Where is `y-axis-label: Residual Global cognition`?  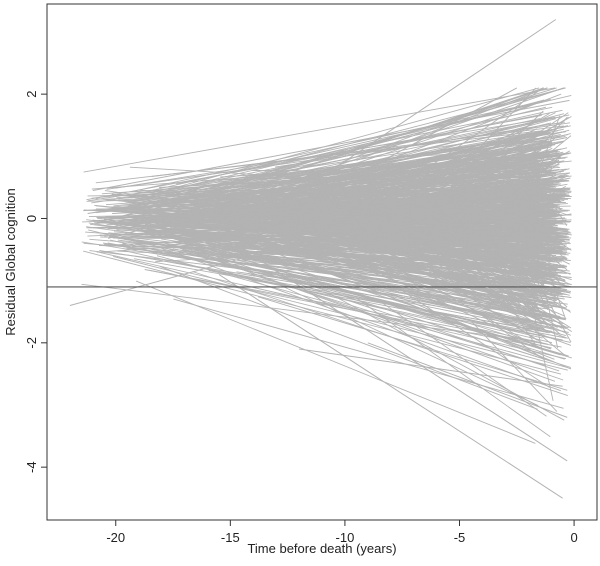
y-axis-label: Residual Global cognition is located at coordinates (10, 261).